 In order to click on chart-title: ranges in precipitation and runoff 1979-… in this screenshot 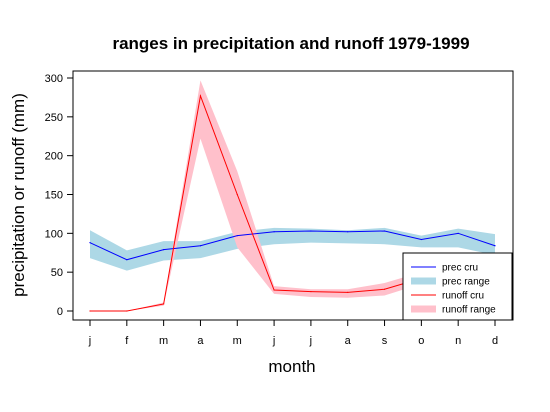, I will do `click(290, 43)`.